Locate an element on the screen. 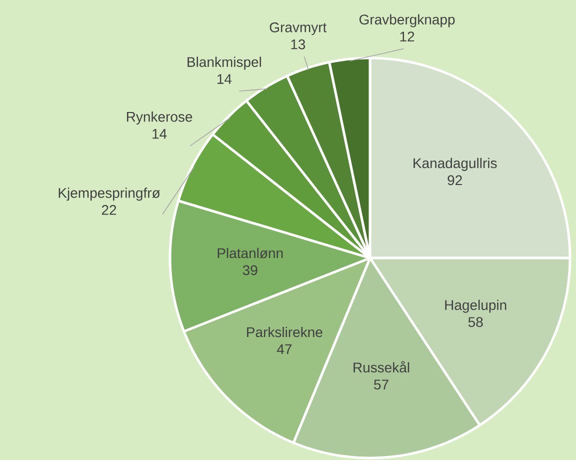 The image size is (576, 460). data-label: 58 is located at coordinates (475, 322).